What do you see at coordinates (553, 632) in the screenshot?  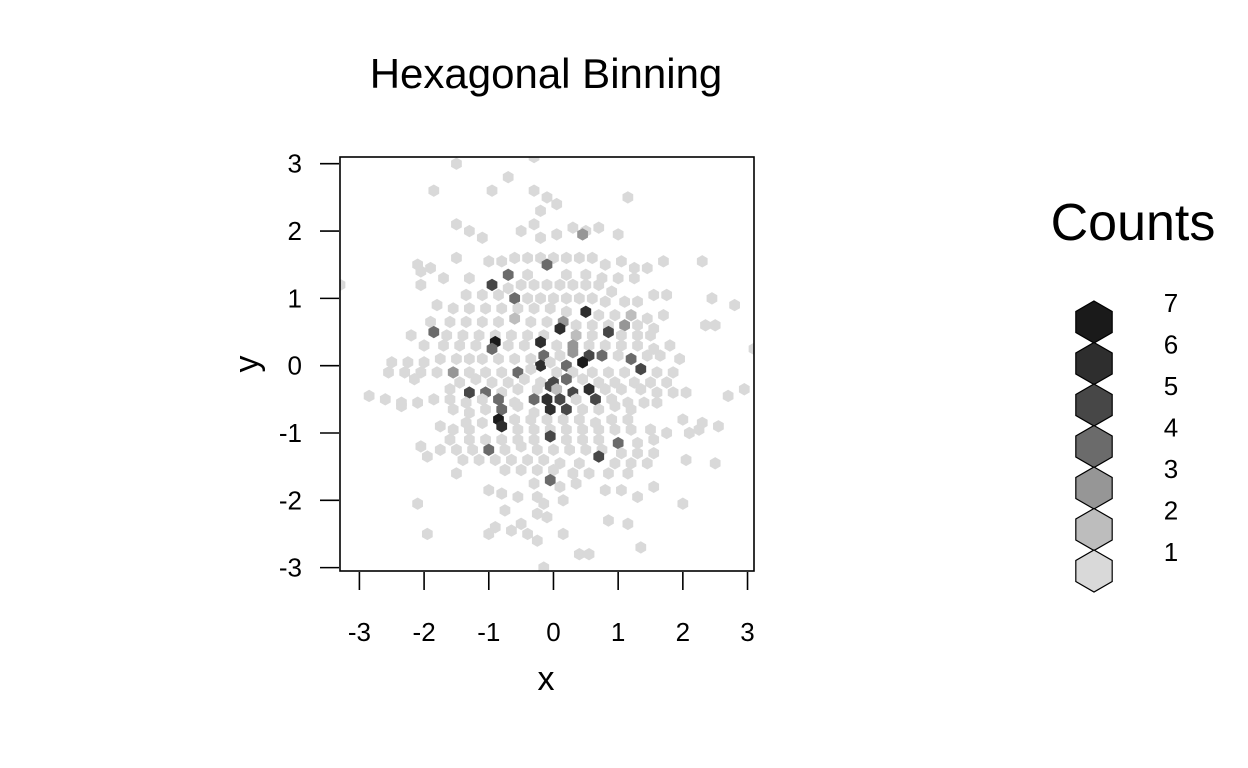 I see `x-tick-label: 0` at bounding box center [553, 632].